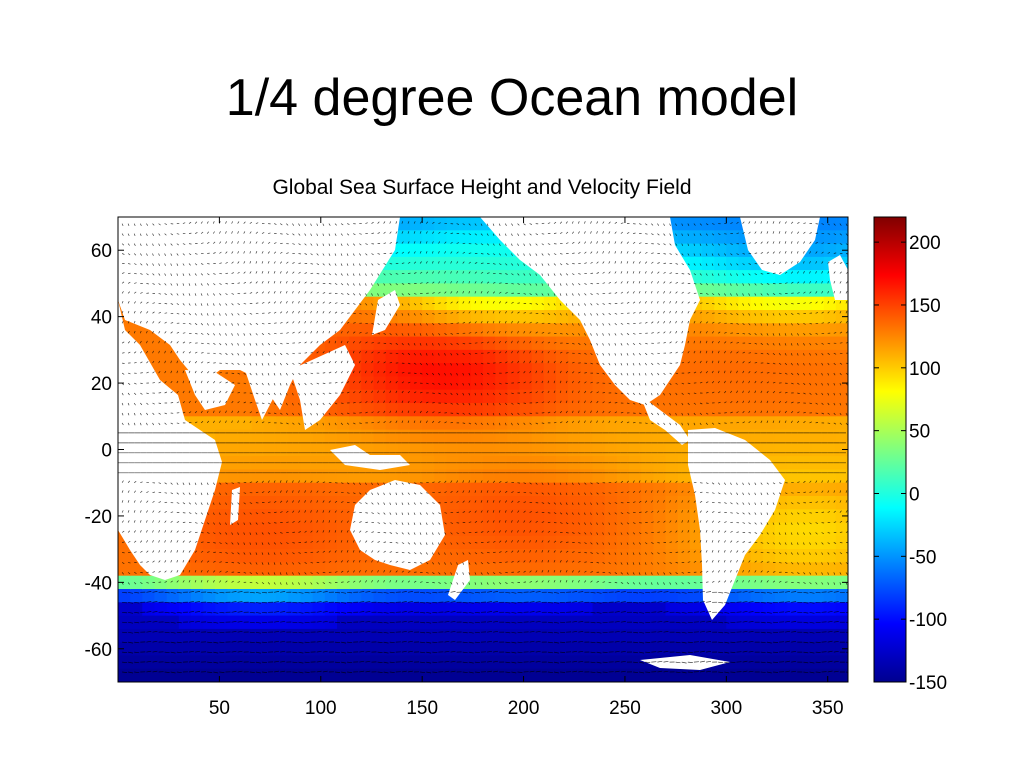  I want to click on landmass-madagascar, so click(235, 506).